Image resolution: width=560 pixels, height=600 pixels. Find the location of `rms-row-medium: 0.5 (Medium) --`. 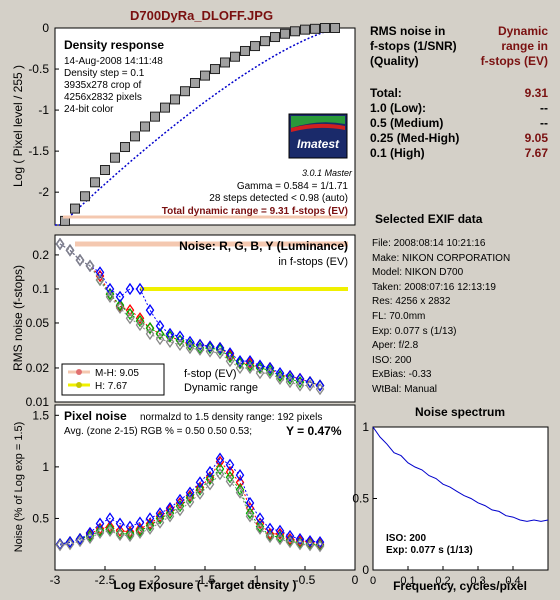

rms-row-medium: 0.5 (Medium) -- is located at coordinates (459, 123).